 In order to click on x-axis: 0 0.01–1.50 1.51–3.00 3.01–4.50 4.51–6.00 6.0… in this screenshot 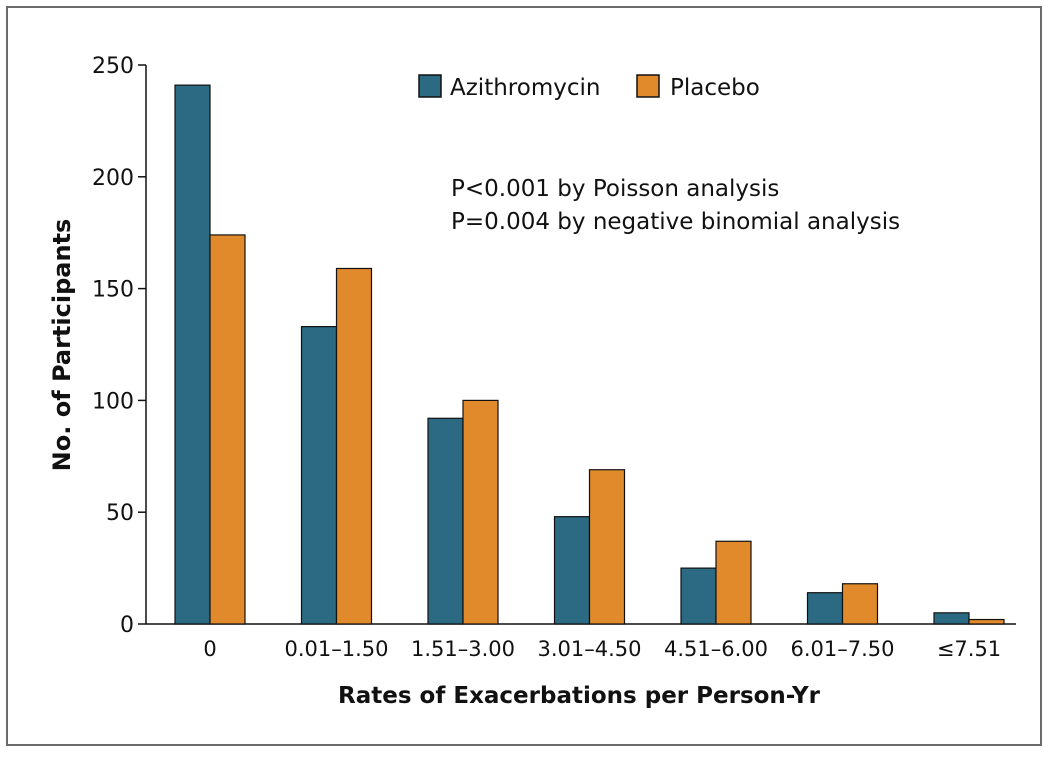, I will do `click(581, 642)`.